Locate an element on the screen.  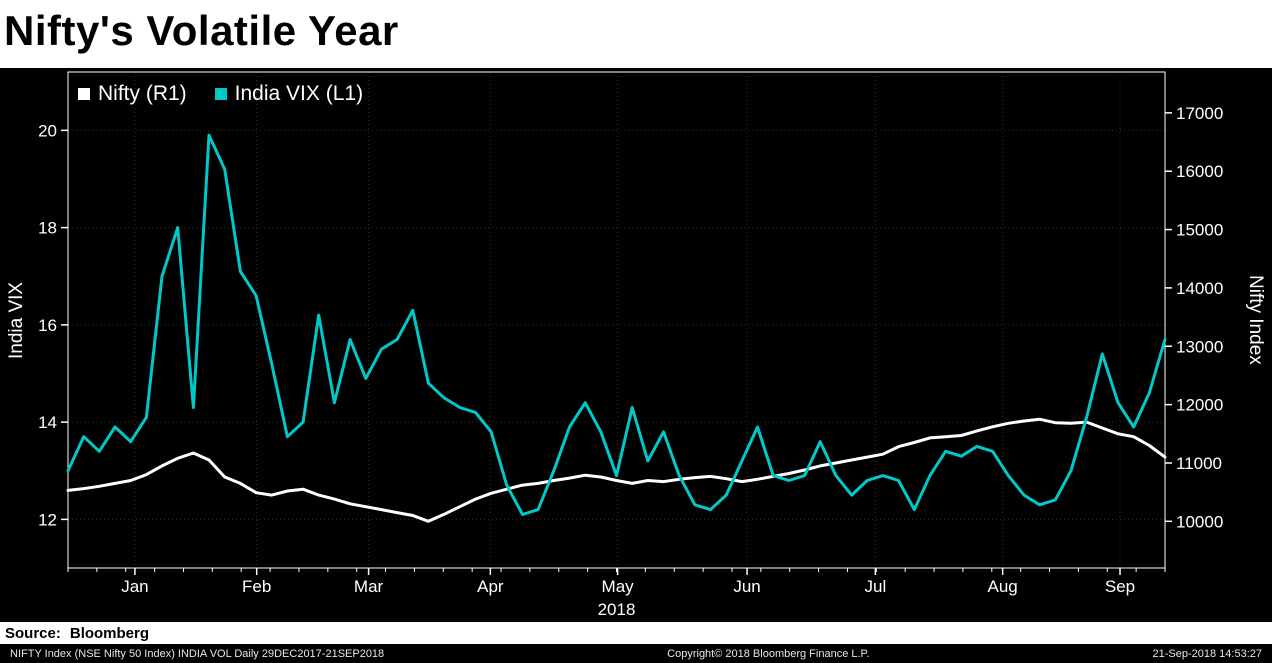
svg-text: Jun is located at coordinates (746, 586).